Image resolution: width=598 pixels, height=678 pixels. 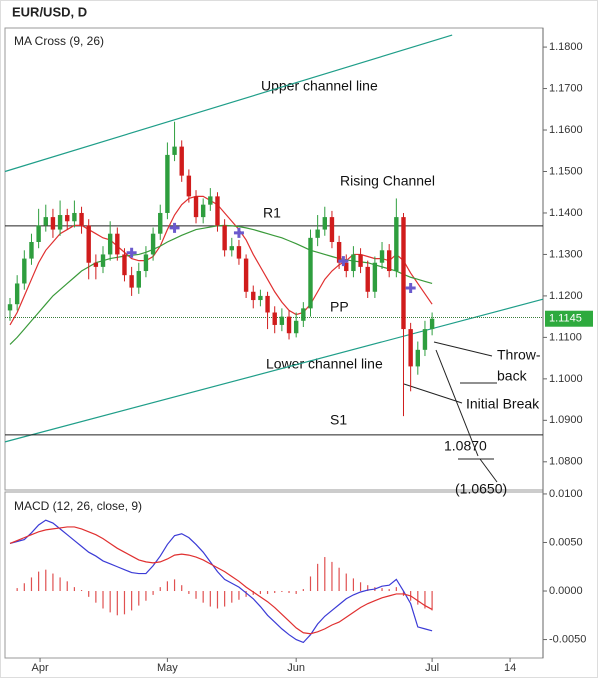 I want to click on last-price-box, so click(x=569, y=318).